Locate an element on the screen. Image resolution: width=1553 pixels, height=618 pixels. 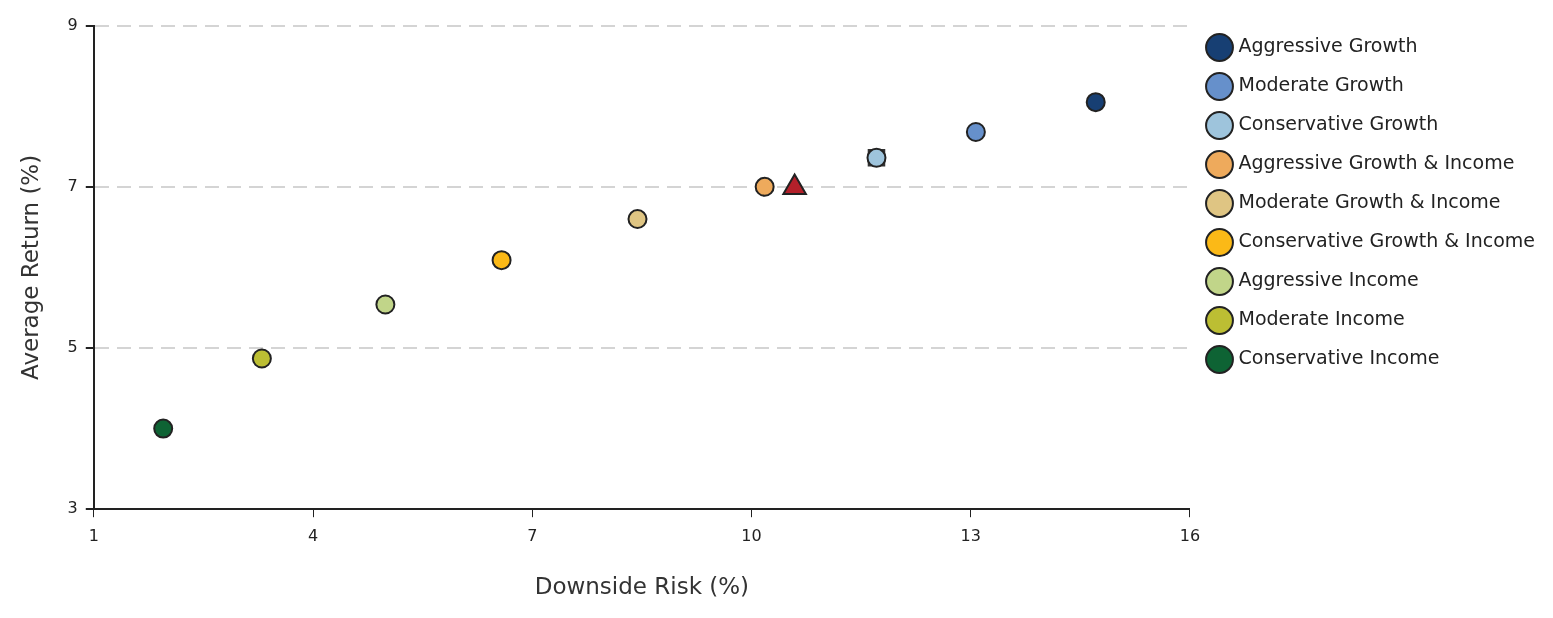
y-tick-label: 9 is located at coordinates (72, 24).